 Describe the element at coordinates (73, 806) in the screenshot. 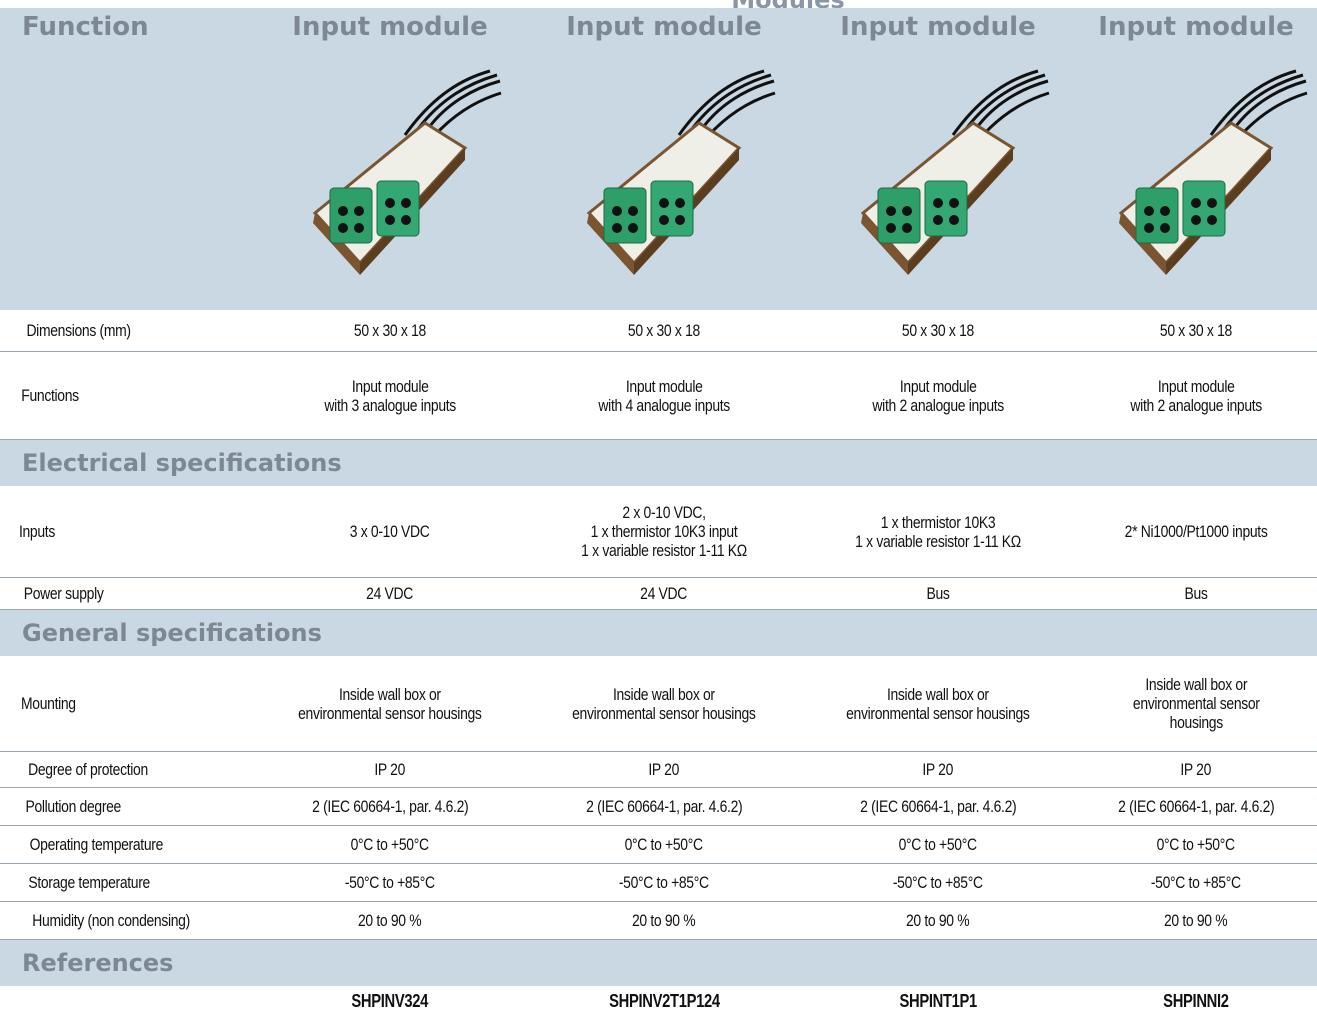

I see `row-label-text: Pollution degree` at that location.